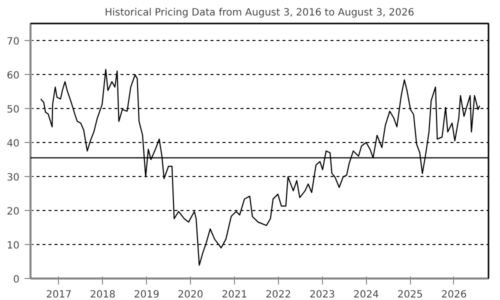 The height and width of the screenshot is (300, 500). Describe the element at coordinates (13, 212) in the screenshot. I see `y-tick-label: 20` at that location.